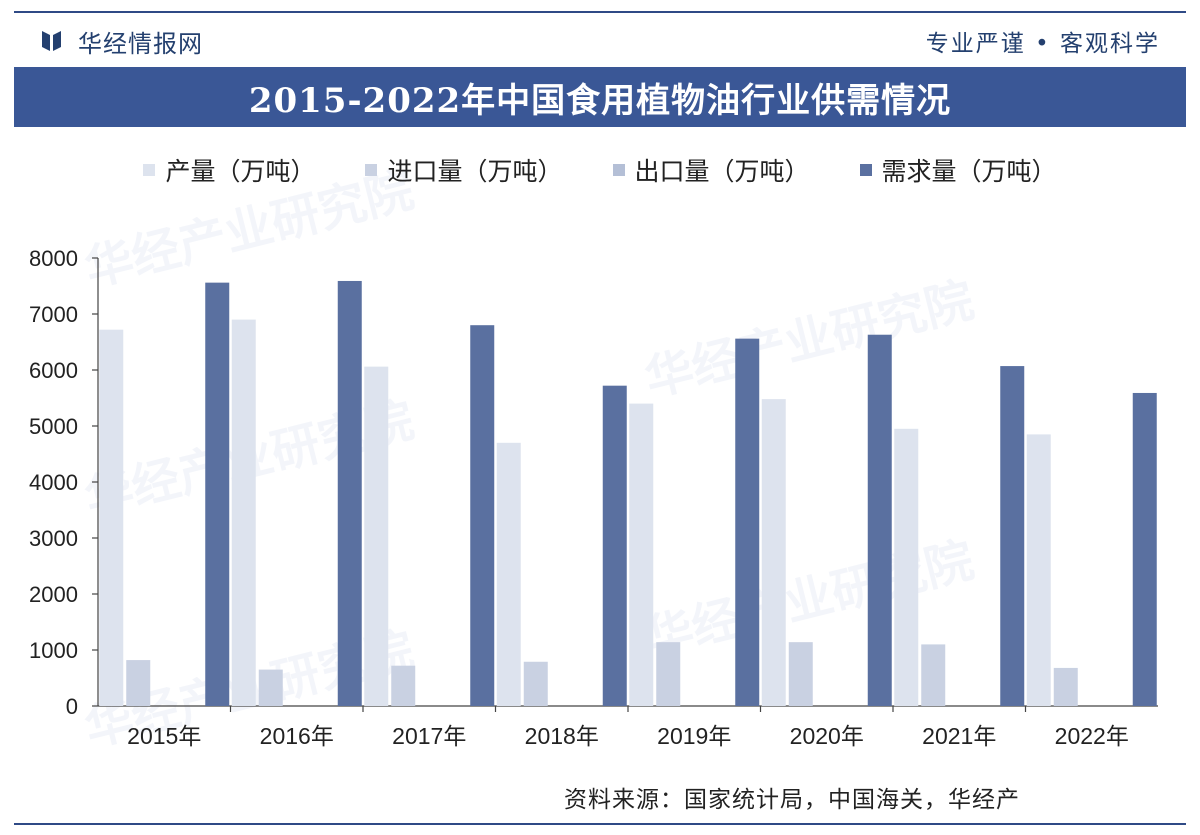 This screenshot has width=1200, height=835. I want to click on legend: 产量（万吨） 进口量（万吨） 出口量（万吨） 需求量（万吨）, so click(600, 170).